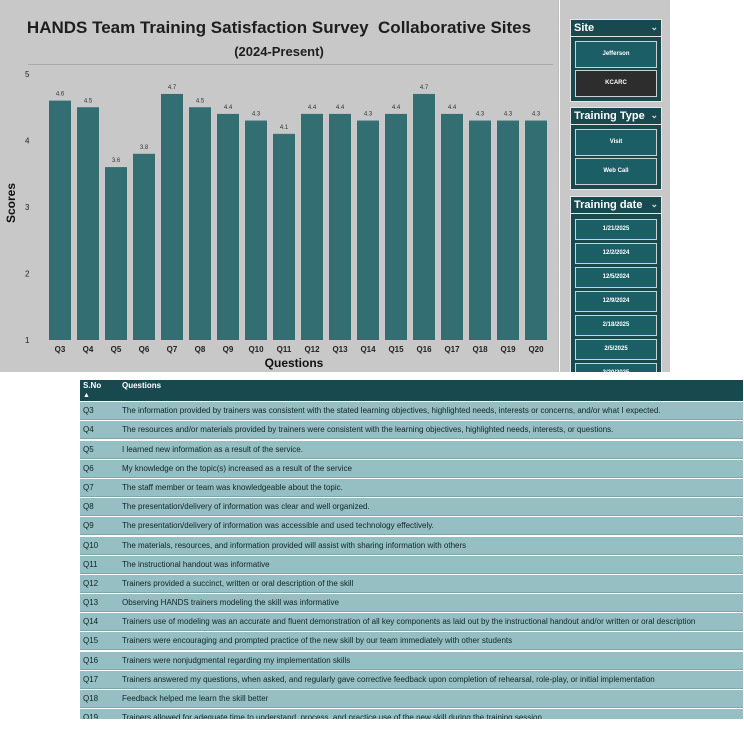 The image size is (744, 744). Describe the element at coordinates (616, 205) in the screenshot. I see `training-date-slicer-header: Training date ⌄` at that location.